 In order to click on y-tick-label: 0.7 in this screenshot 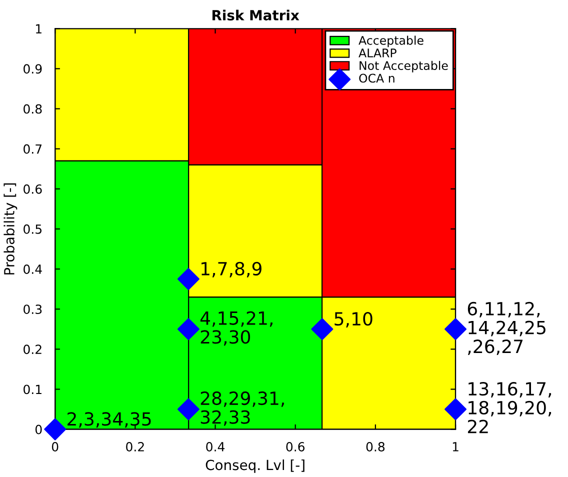, I will do `click(33, 149)`.